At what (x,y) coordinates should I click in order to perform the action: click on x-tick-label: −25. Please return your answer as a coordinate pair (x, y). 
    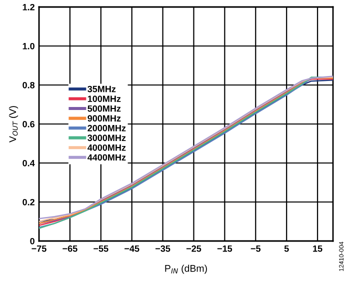
    Looking at the image, I should click on (194, 248).